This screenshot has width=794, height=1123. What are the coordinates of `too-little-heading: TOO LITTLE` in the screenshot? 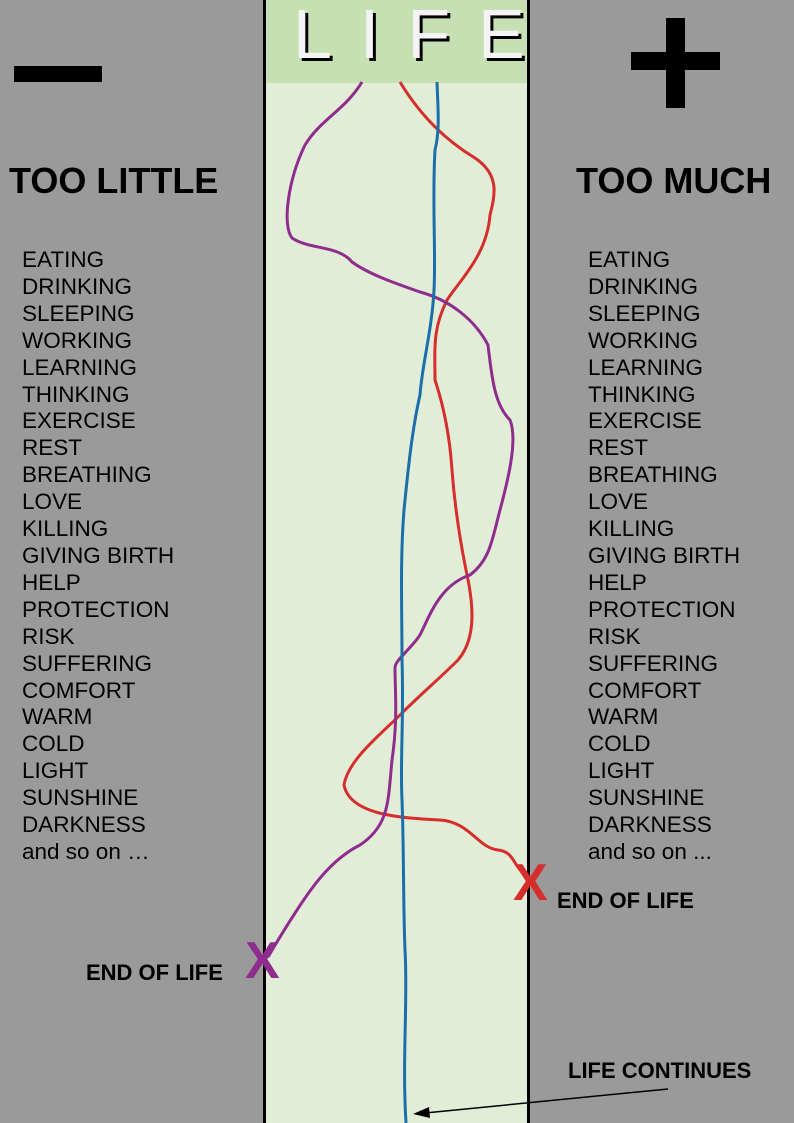 It's located at (114, 180).